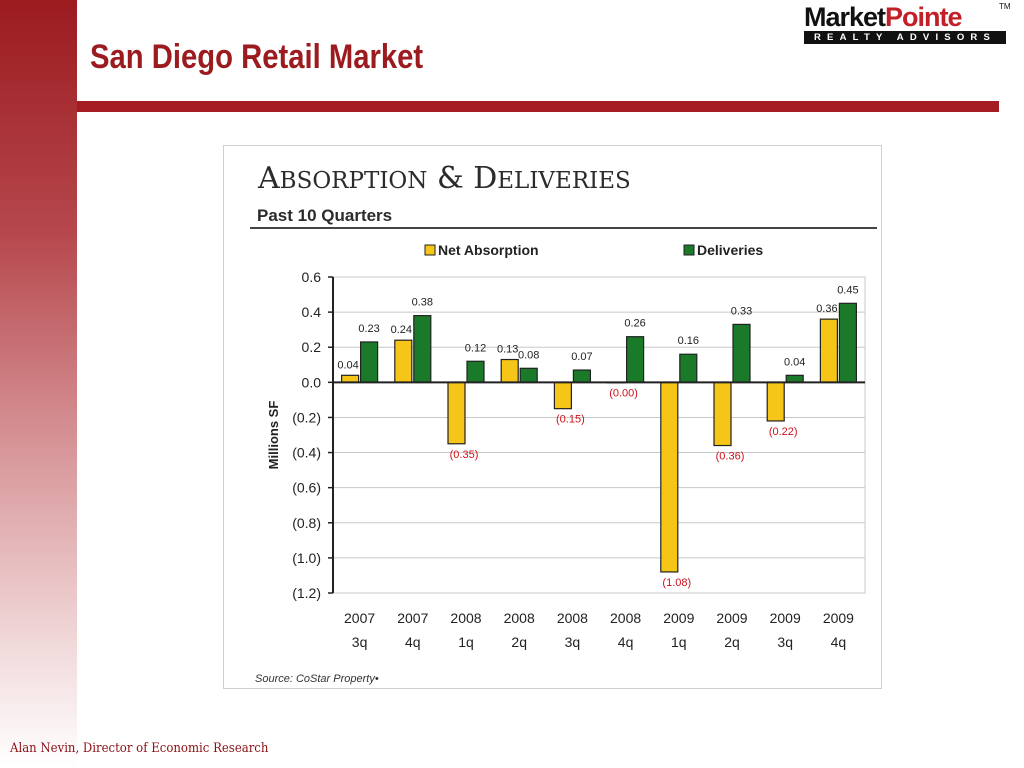  What do you see at coordinates (1005, 6) in the screenshot?
I see `logo-trademark: TM` at bounding box center [1005, 6].